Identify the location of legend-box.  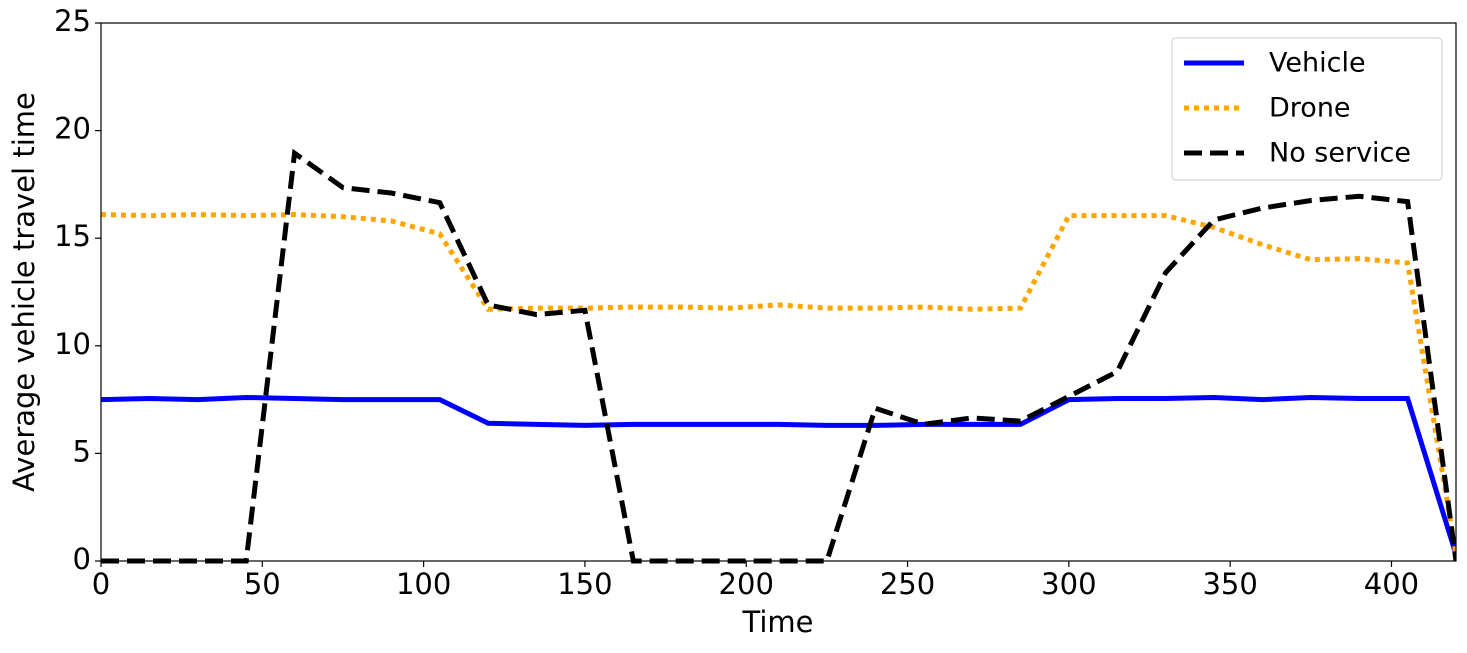
(1307, 109).